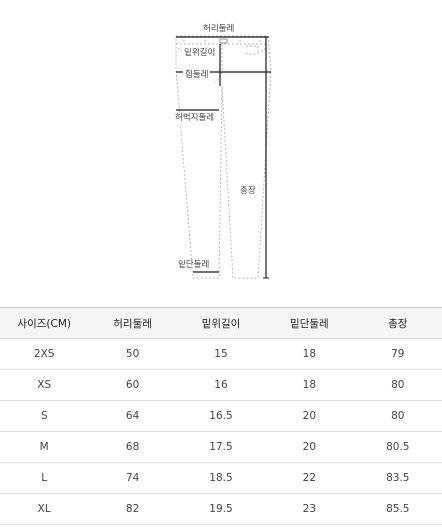  Describe the element at coordinates (44, 447) in the screenshot. I see `cell-size: M` at that location.